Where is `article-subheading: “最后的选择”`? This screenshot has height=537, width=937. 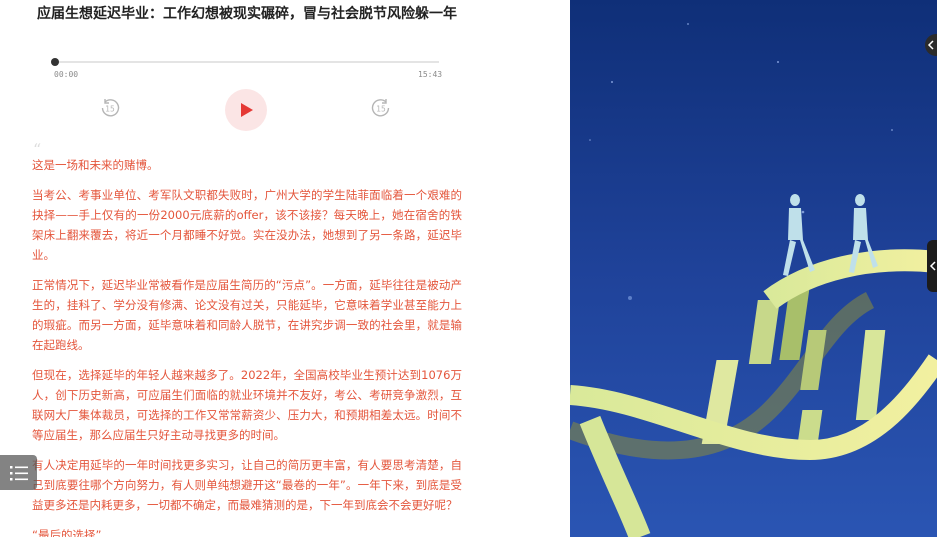 article-subheading: “最后的选择” is located at coordinates (67, 532).